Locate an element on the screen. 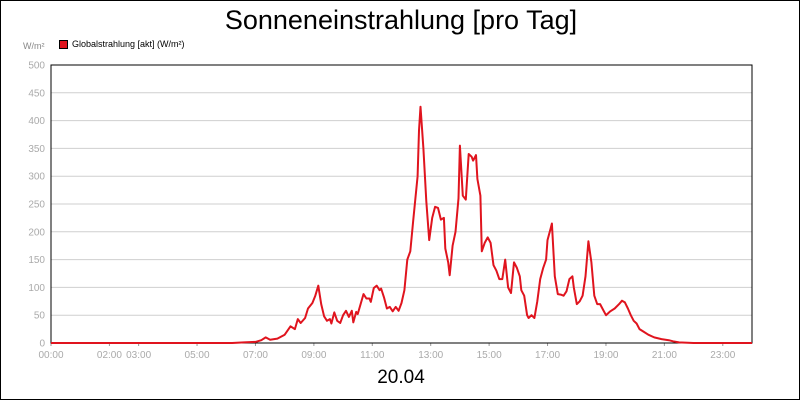 The height and width of the screenshot is (401, 800). y-tick-label: 450 is located at coordinates (36, 93).